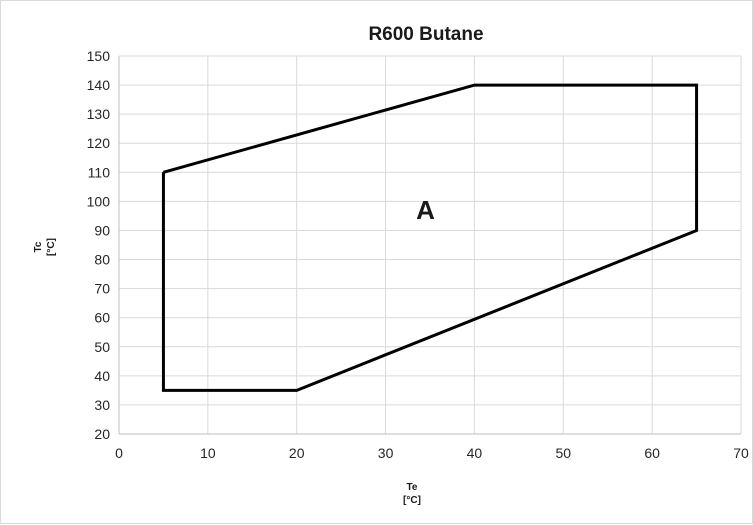 The image size is (753, 525). I want to click on y-tick-label: 130, so click(99, 114).